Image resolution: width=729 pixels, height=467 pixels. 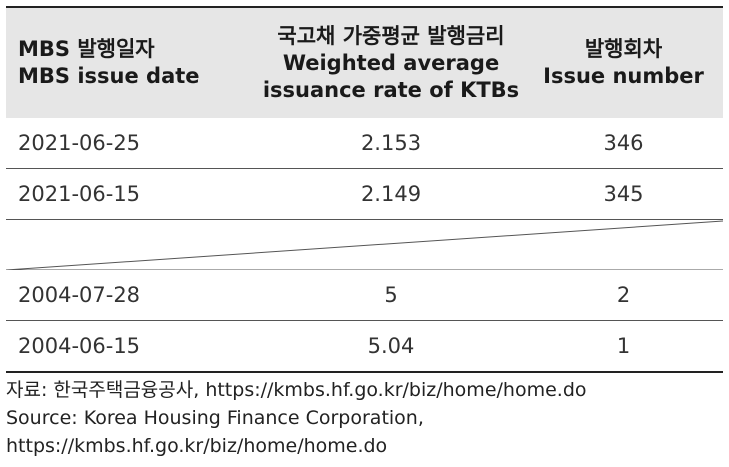 What do you see at coordinates (623, 143) in the screenshot?
I see `cell-issue: 346` at bounding box center [623, 143].